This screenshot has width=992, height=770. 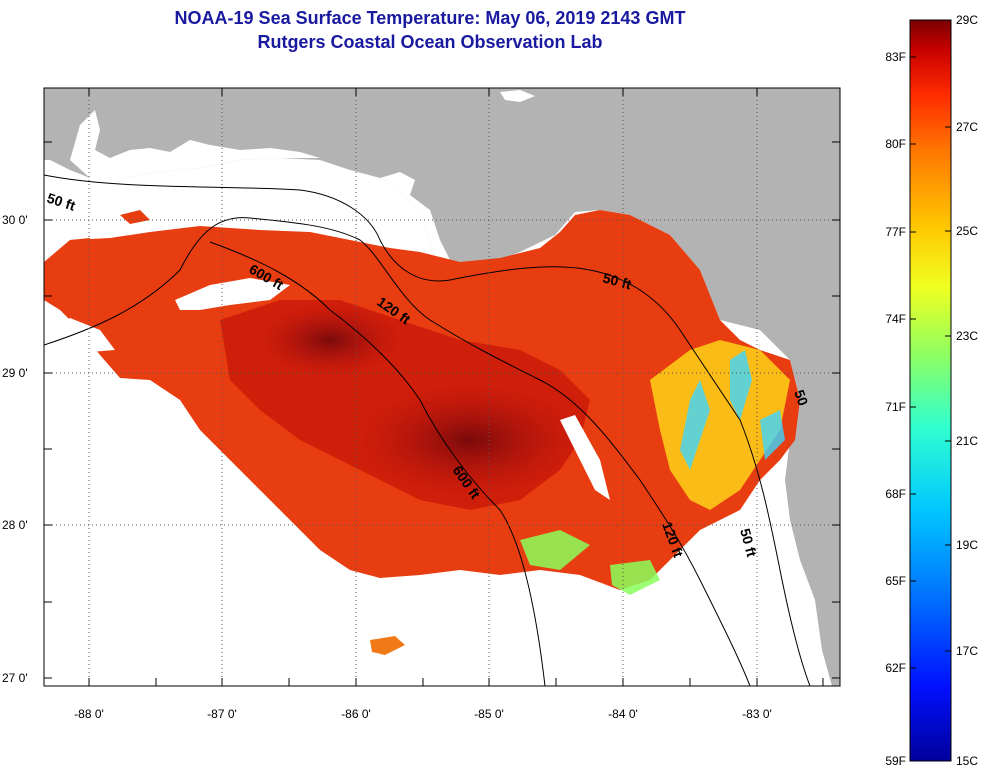 What do you see at coordinates (430, 42) in the screenshot?
I see `map-subtitle: Rutgers Coastal Ocean Observation Lab` at bounding box center [430, 42].